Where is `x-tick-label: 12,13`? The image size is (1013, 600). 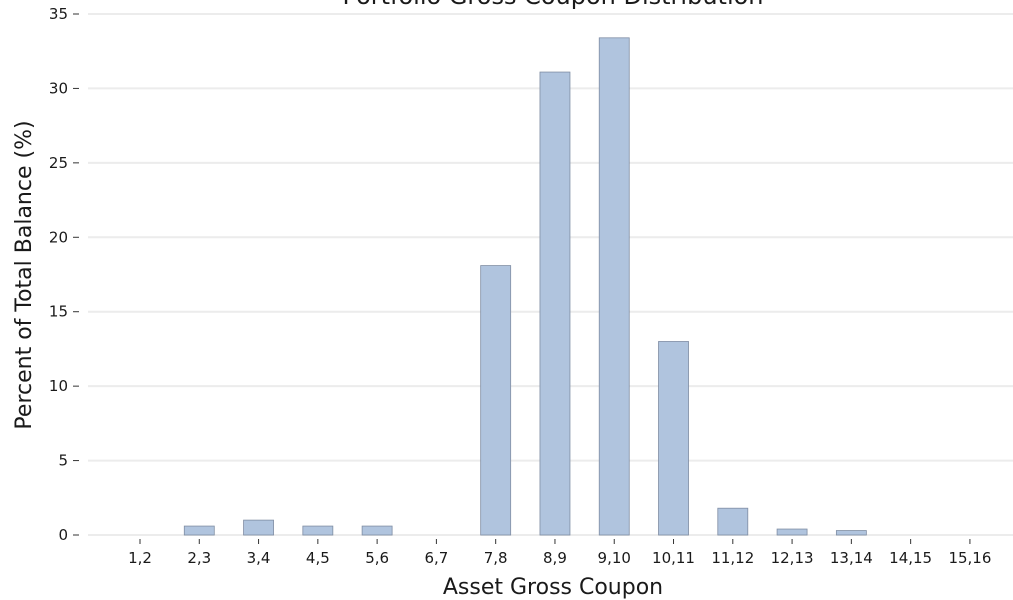
x-tick-label: 12,13 is located at coordinates (792, 558).